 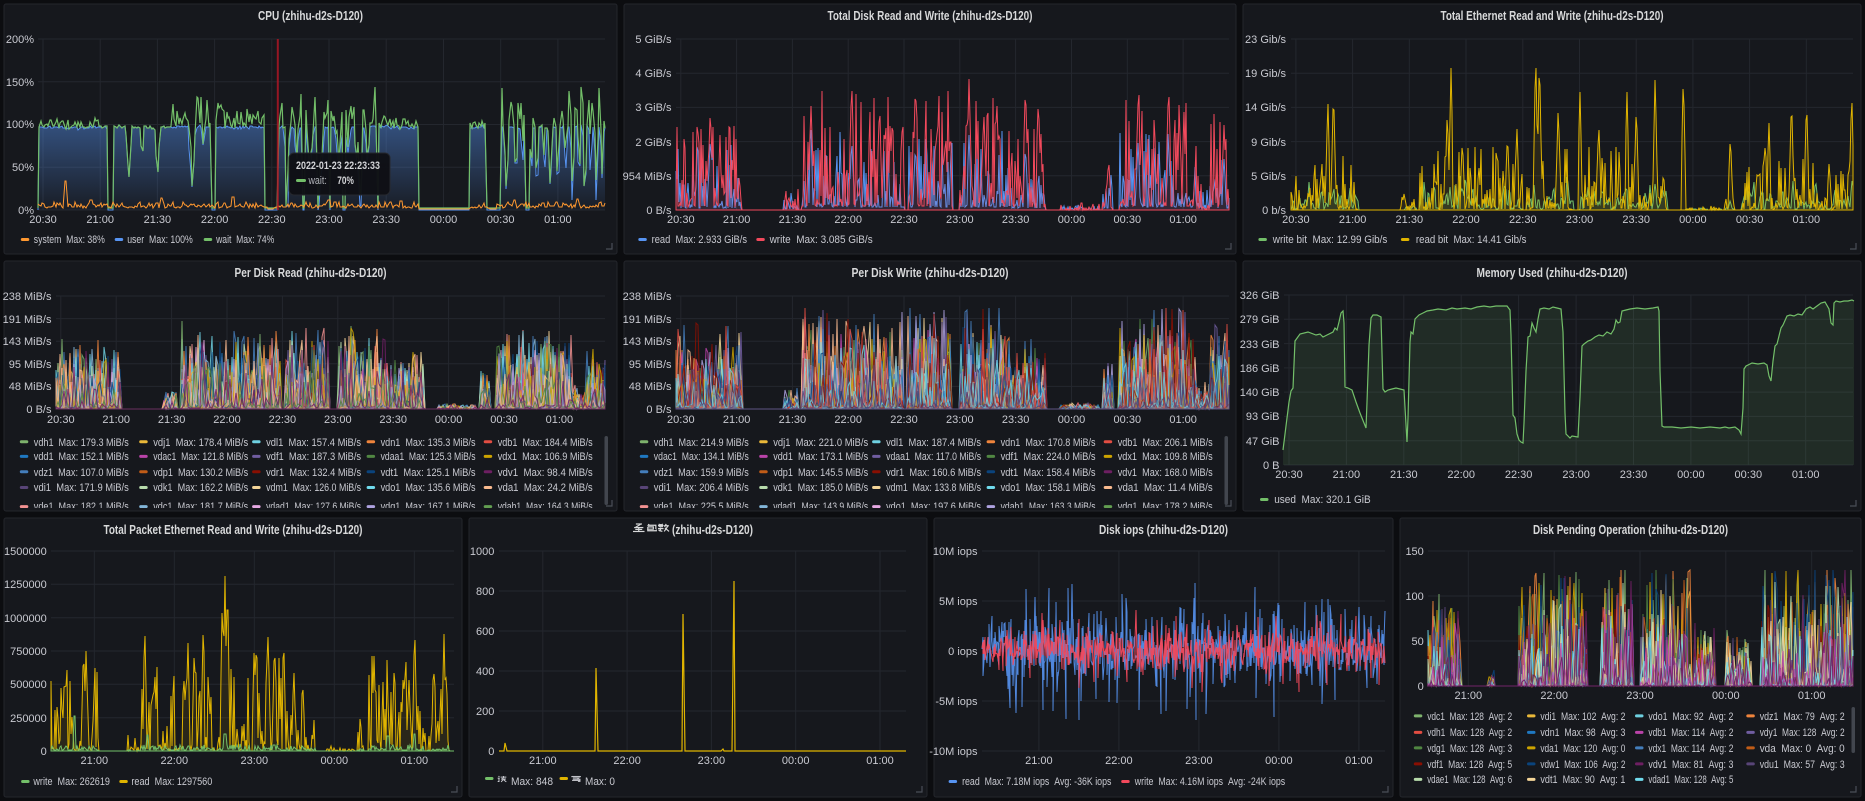 I want to click on svg-text: Max: 0, so click(x=600, y=782).